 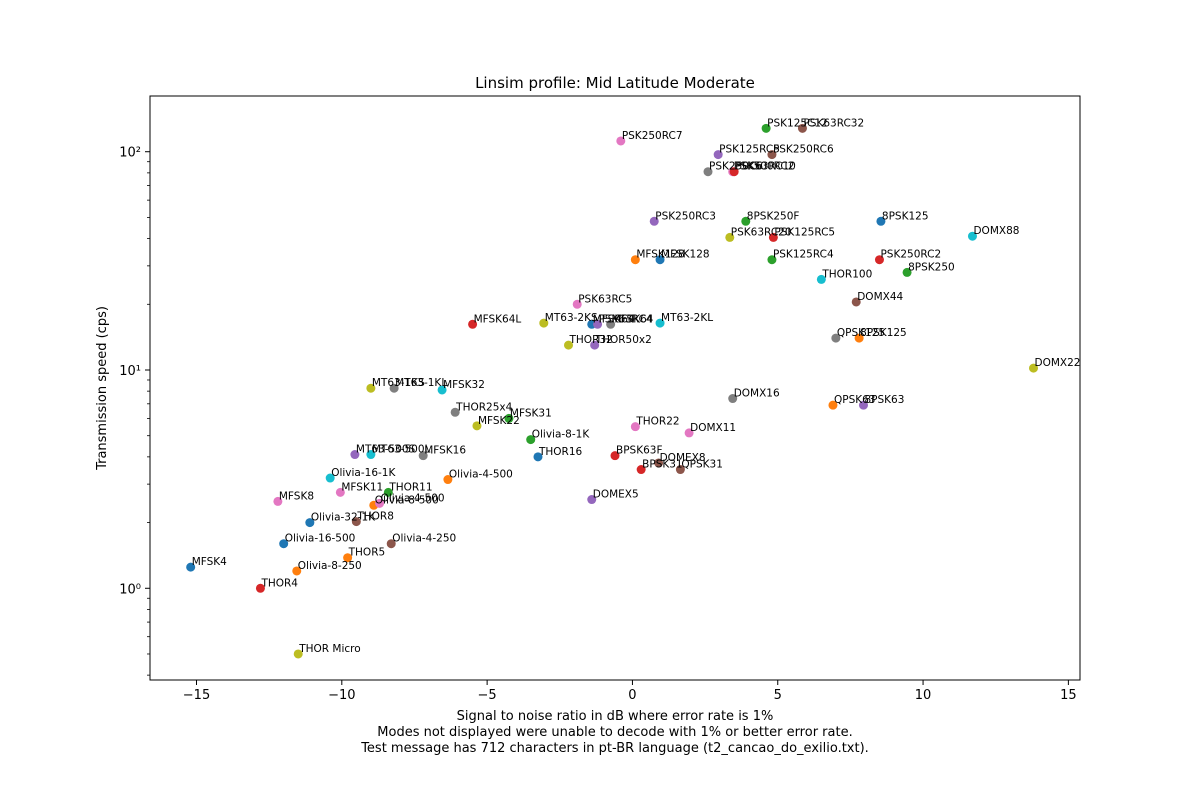 I want to click on data-point-label: MFSK4, so click(x=209, y=562).